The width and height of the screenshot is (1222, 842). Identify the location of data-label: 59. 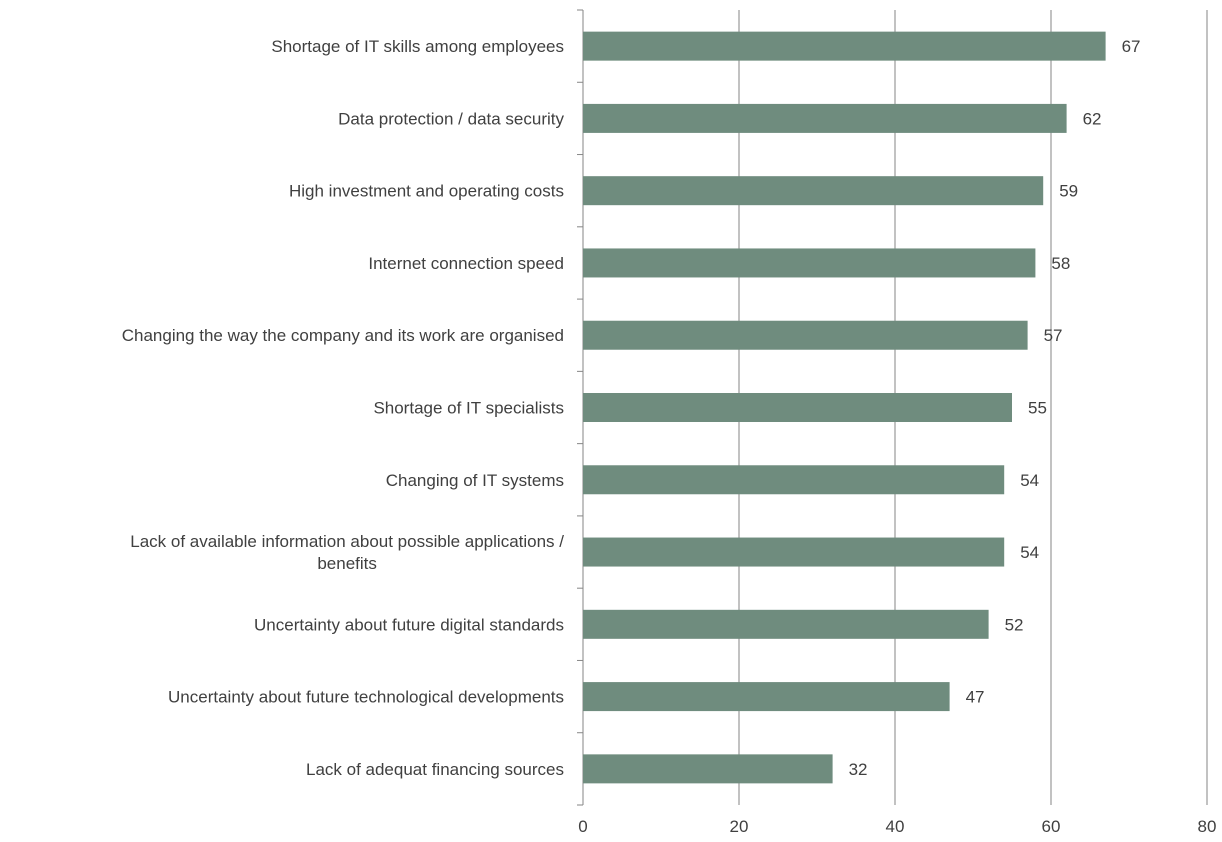
(1068, 191).